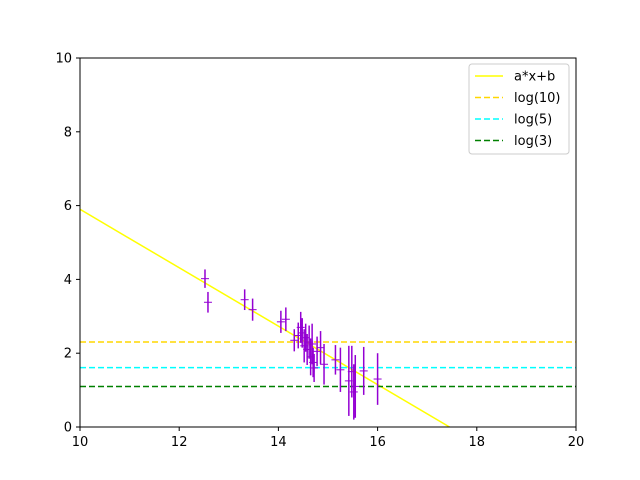 Image resolution: width=640 pixels, height=480 pixels. What do you see at coordinates (377, 442) in the screenshot?
I see `x-tick-label: 16` at bounding box center [377, 442].